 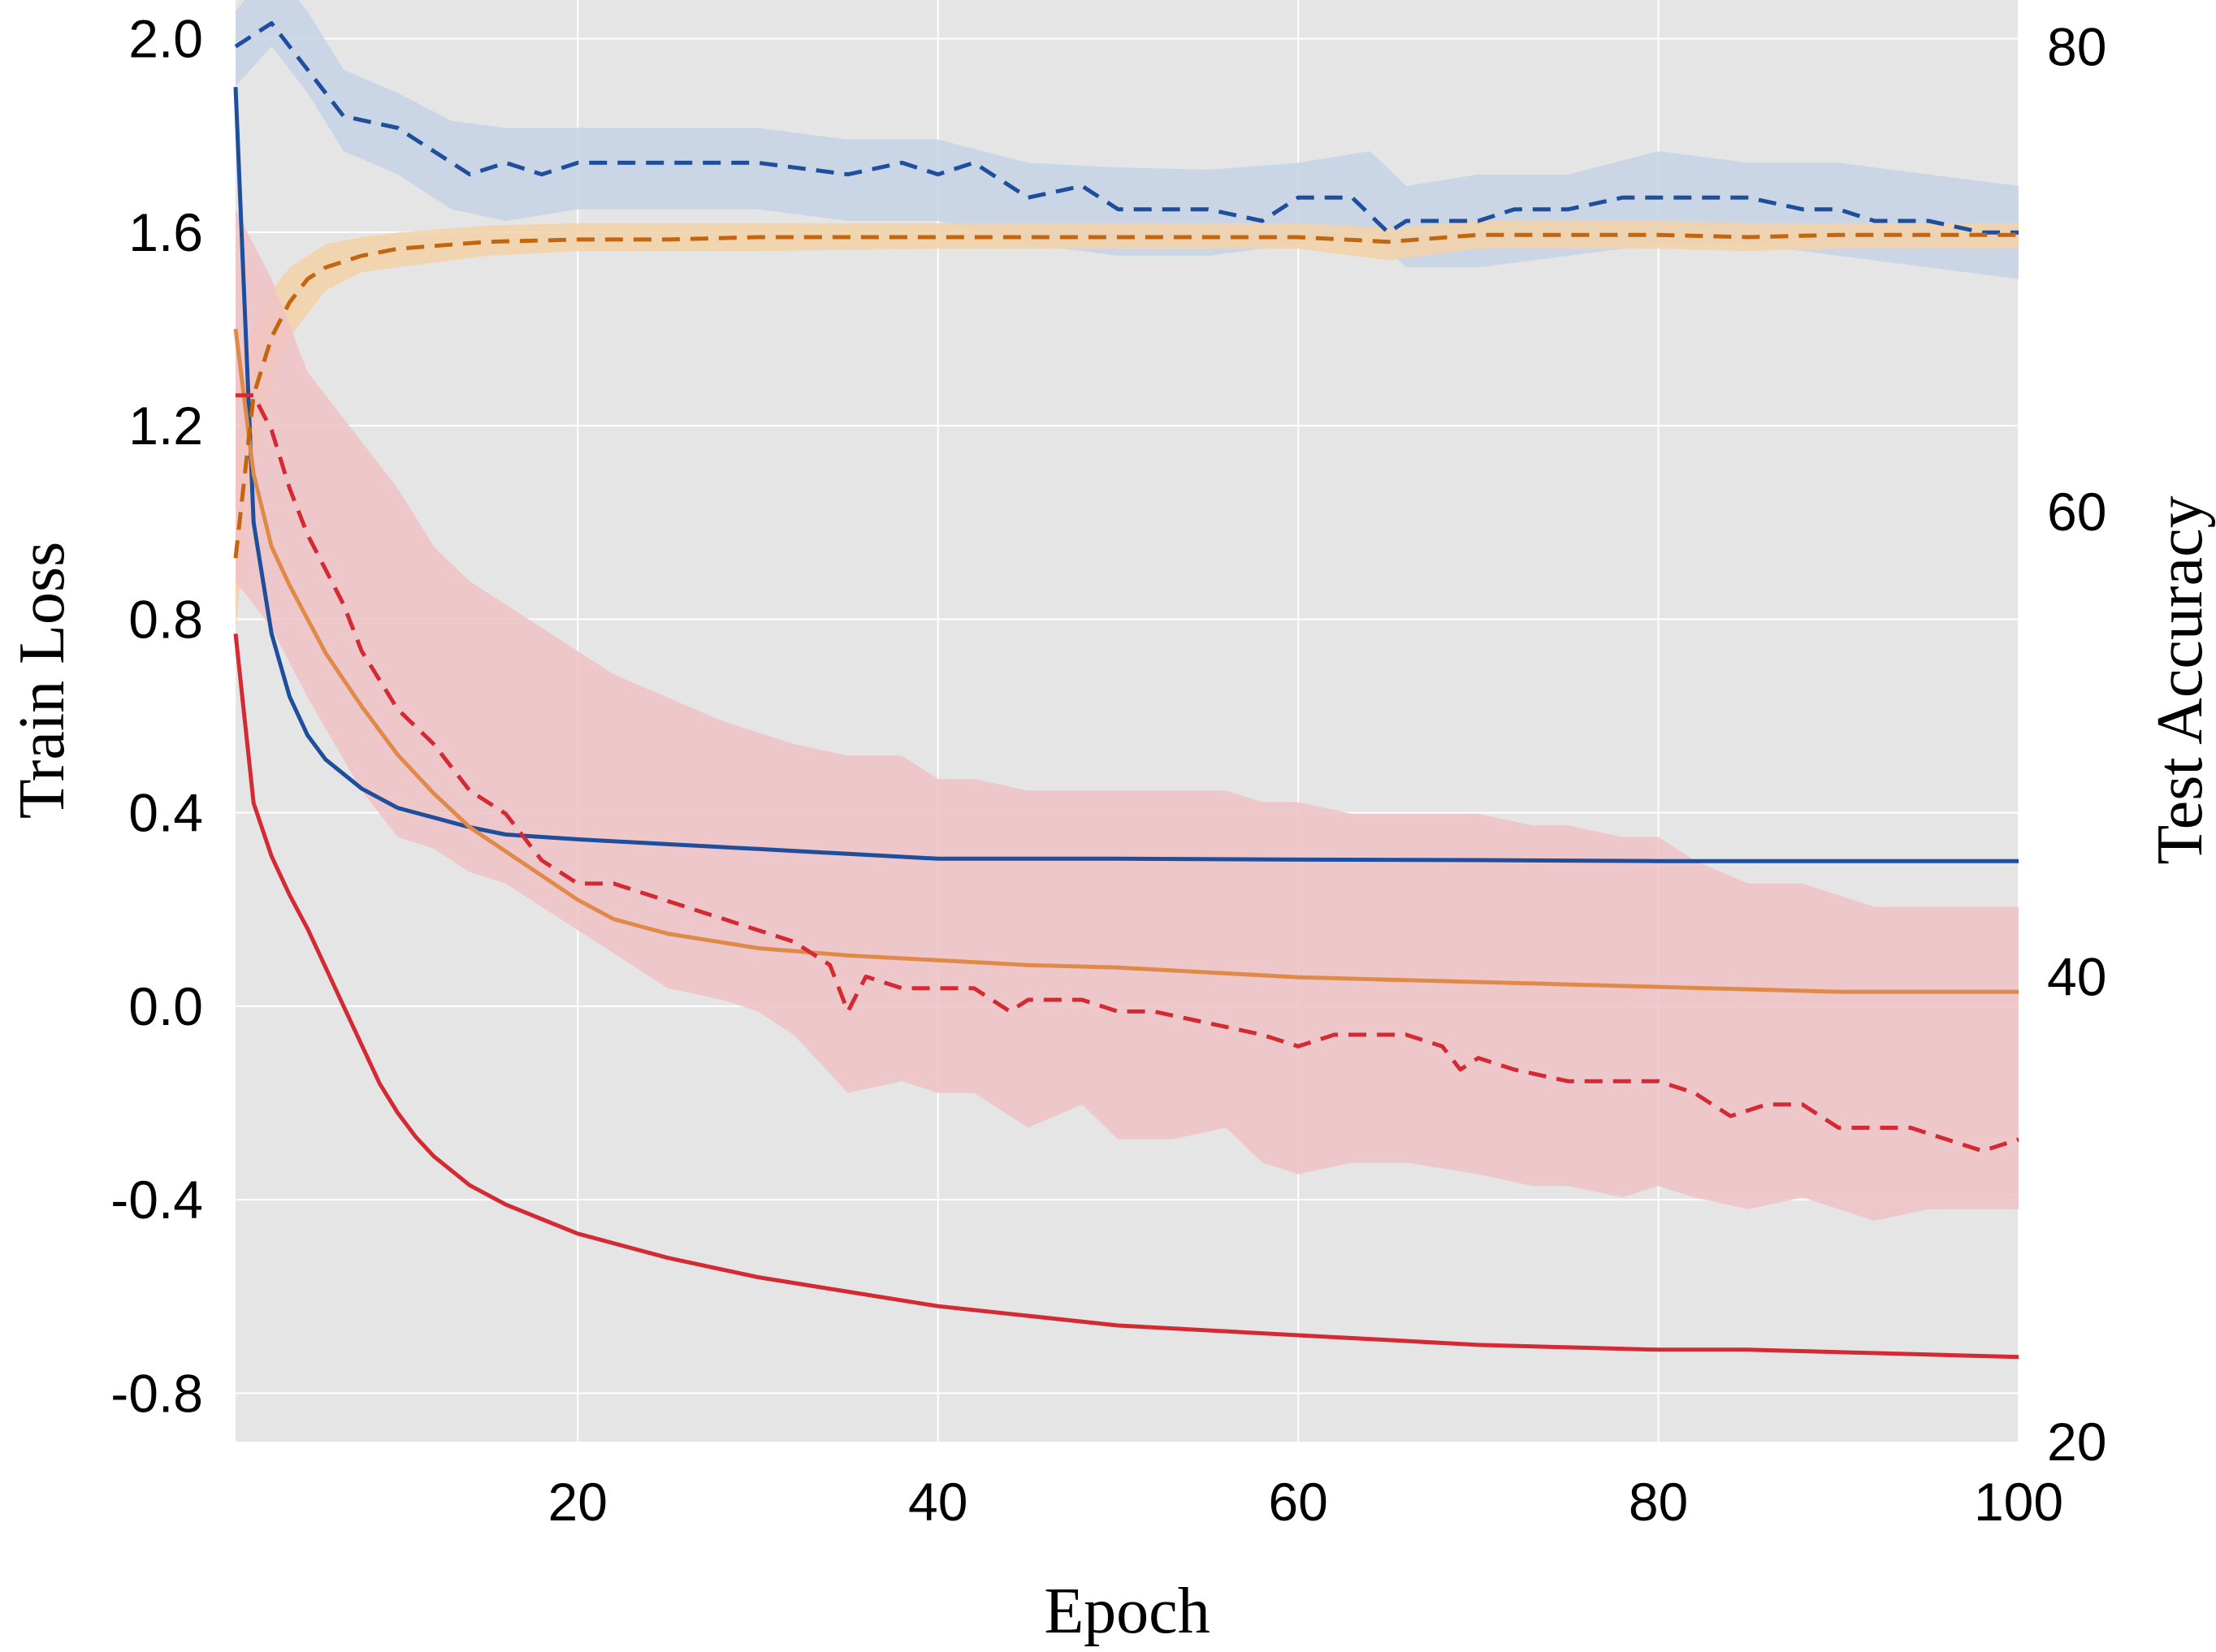 What do you see at coordinates (2076, 1442) in the screenshot?
I see `right-y-tick-label: 20` at bounding box center [2076, 1442].